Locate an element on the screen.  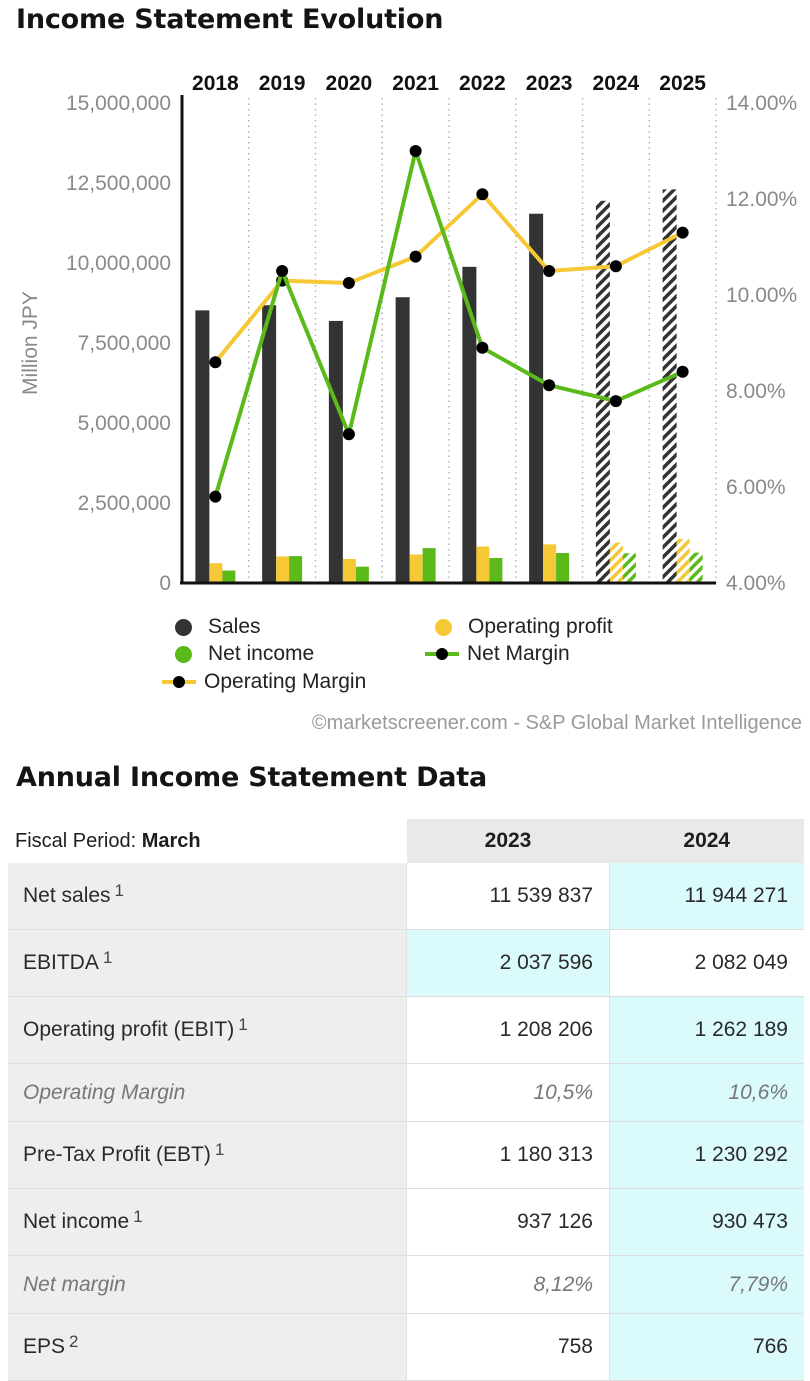
table-row: Net margin 8,12% 7,79% is located at coordinates (406, 1284).